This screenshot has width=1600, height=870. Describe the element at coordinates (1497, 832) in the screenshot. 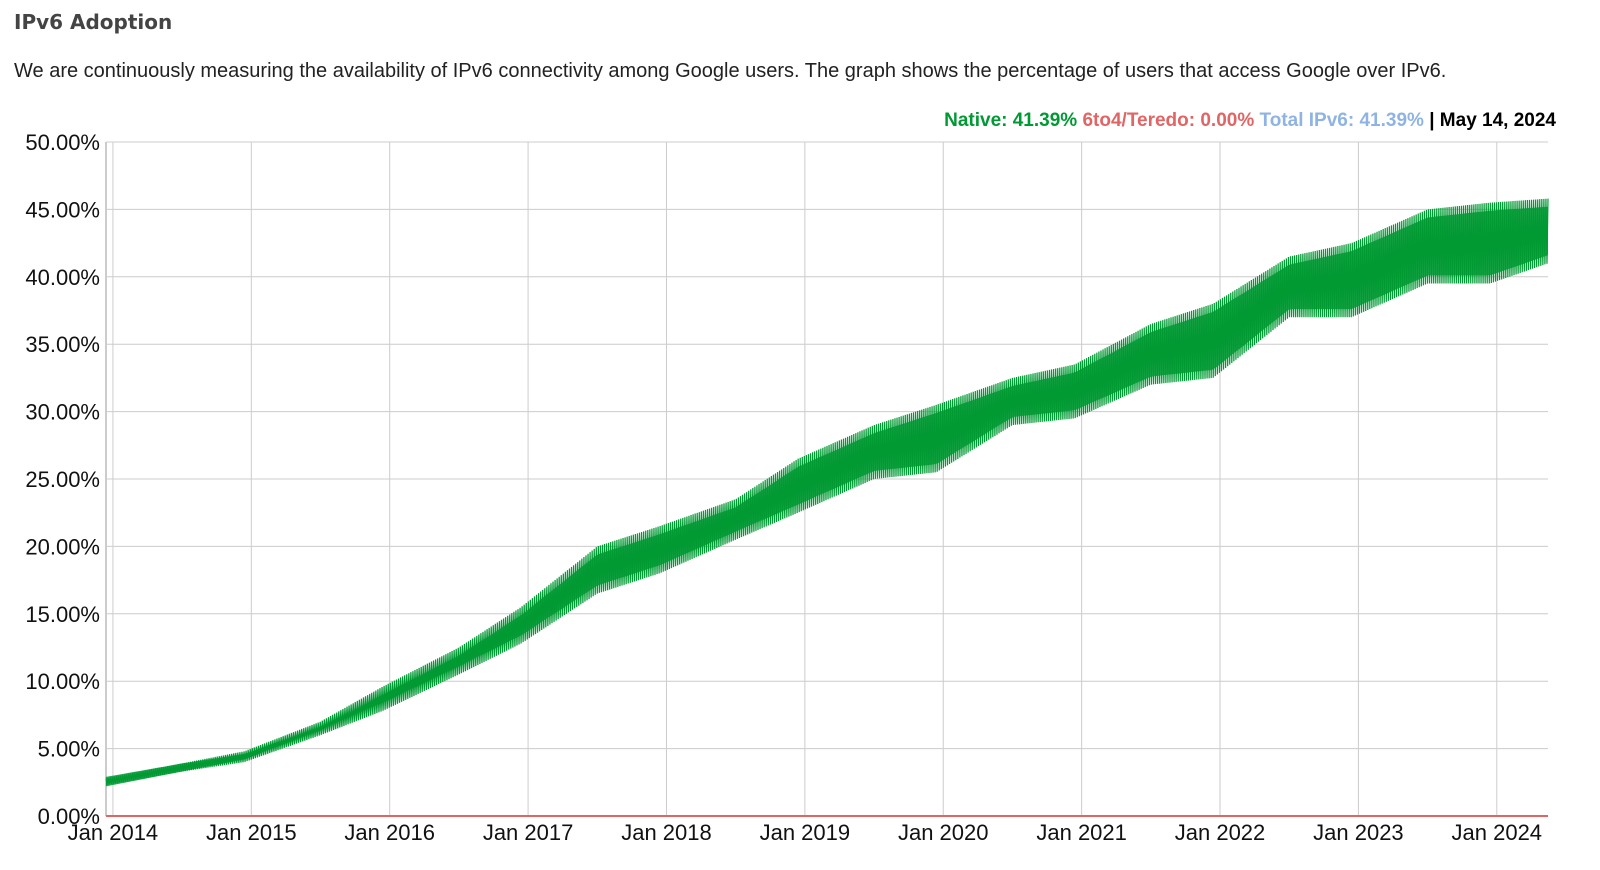

I see `x-tick-label: Jan 2024` at that location.